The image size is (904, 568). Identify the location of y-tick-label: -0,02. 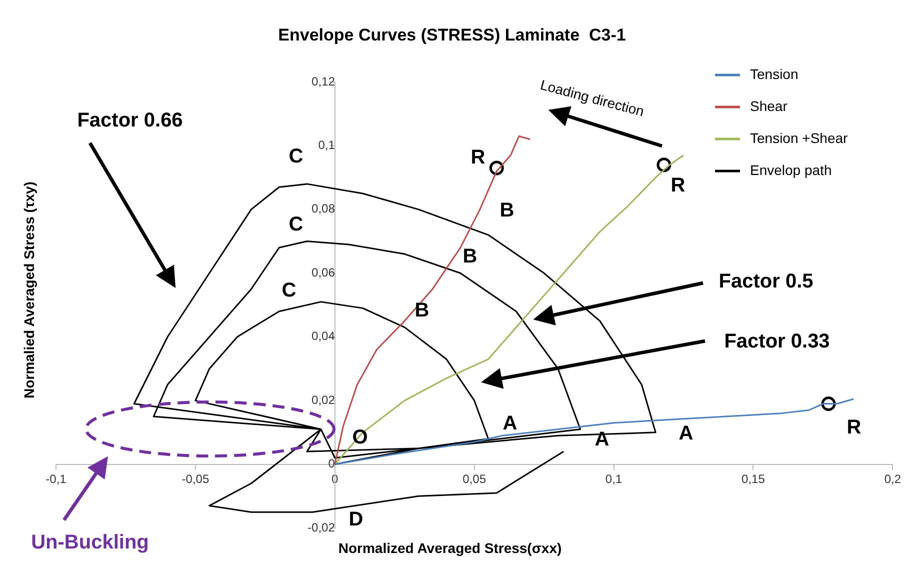
(322, 527).